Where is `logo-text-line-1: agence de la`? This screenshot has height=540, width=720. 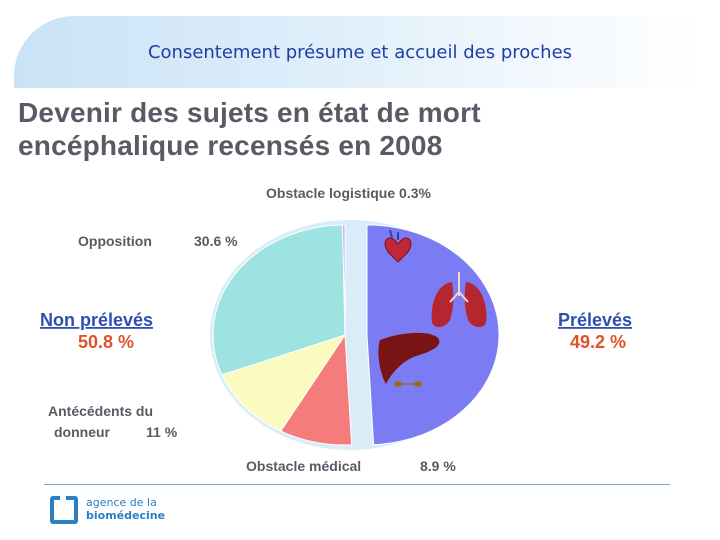
logo-text-line-1: agence de la is located at coordinates (121, 502).